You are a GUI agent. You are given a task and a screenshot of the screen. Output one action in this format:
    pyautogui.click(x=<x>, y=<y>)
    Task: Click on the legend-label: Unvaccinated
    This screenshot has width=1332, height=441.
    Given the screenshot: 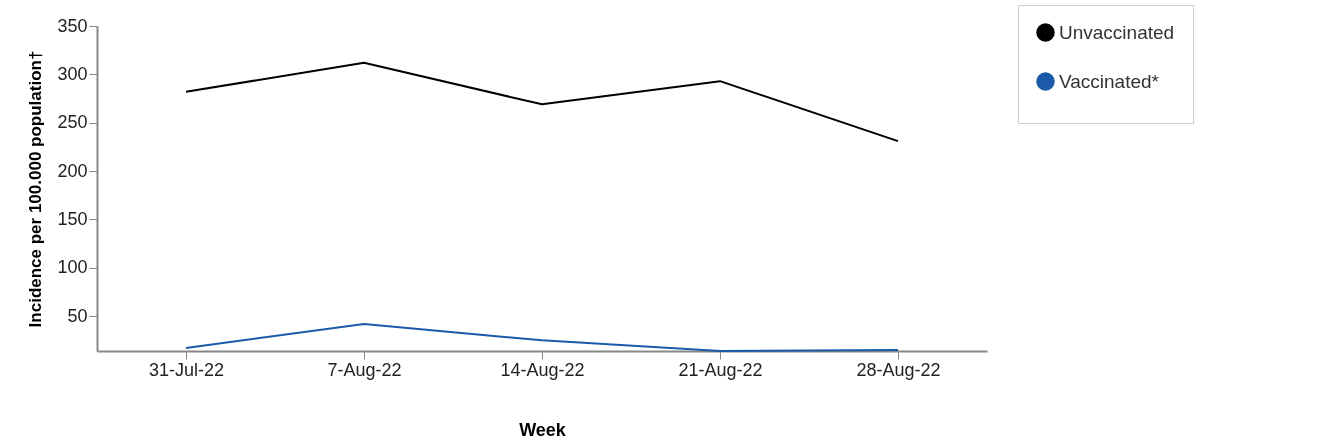 What is the action you would take?
    pyautogui.click(x=1117, y=32)
    